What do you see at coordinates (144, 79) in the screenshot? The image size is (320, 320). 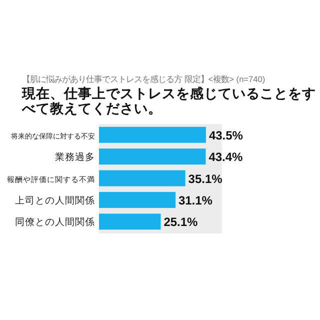 I see `chart-subtitle: 【肌に悩みがあり仕事でストレスを感じる方 限定】<複数> (n=740)` at bounding box center [144, 79].